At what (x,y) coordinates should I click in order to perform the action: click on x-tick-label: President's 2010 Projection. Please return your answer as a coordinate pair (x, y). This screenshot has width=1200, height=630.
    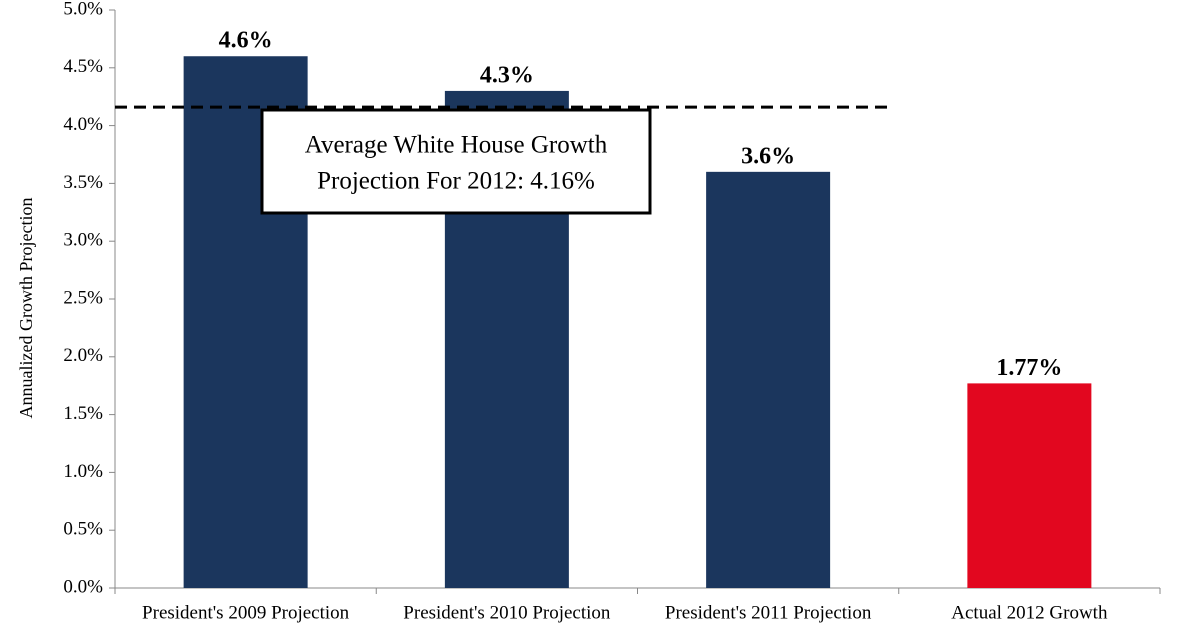
    Looking at the image, I should click on (507, 612).